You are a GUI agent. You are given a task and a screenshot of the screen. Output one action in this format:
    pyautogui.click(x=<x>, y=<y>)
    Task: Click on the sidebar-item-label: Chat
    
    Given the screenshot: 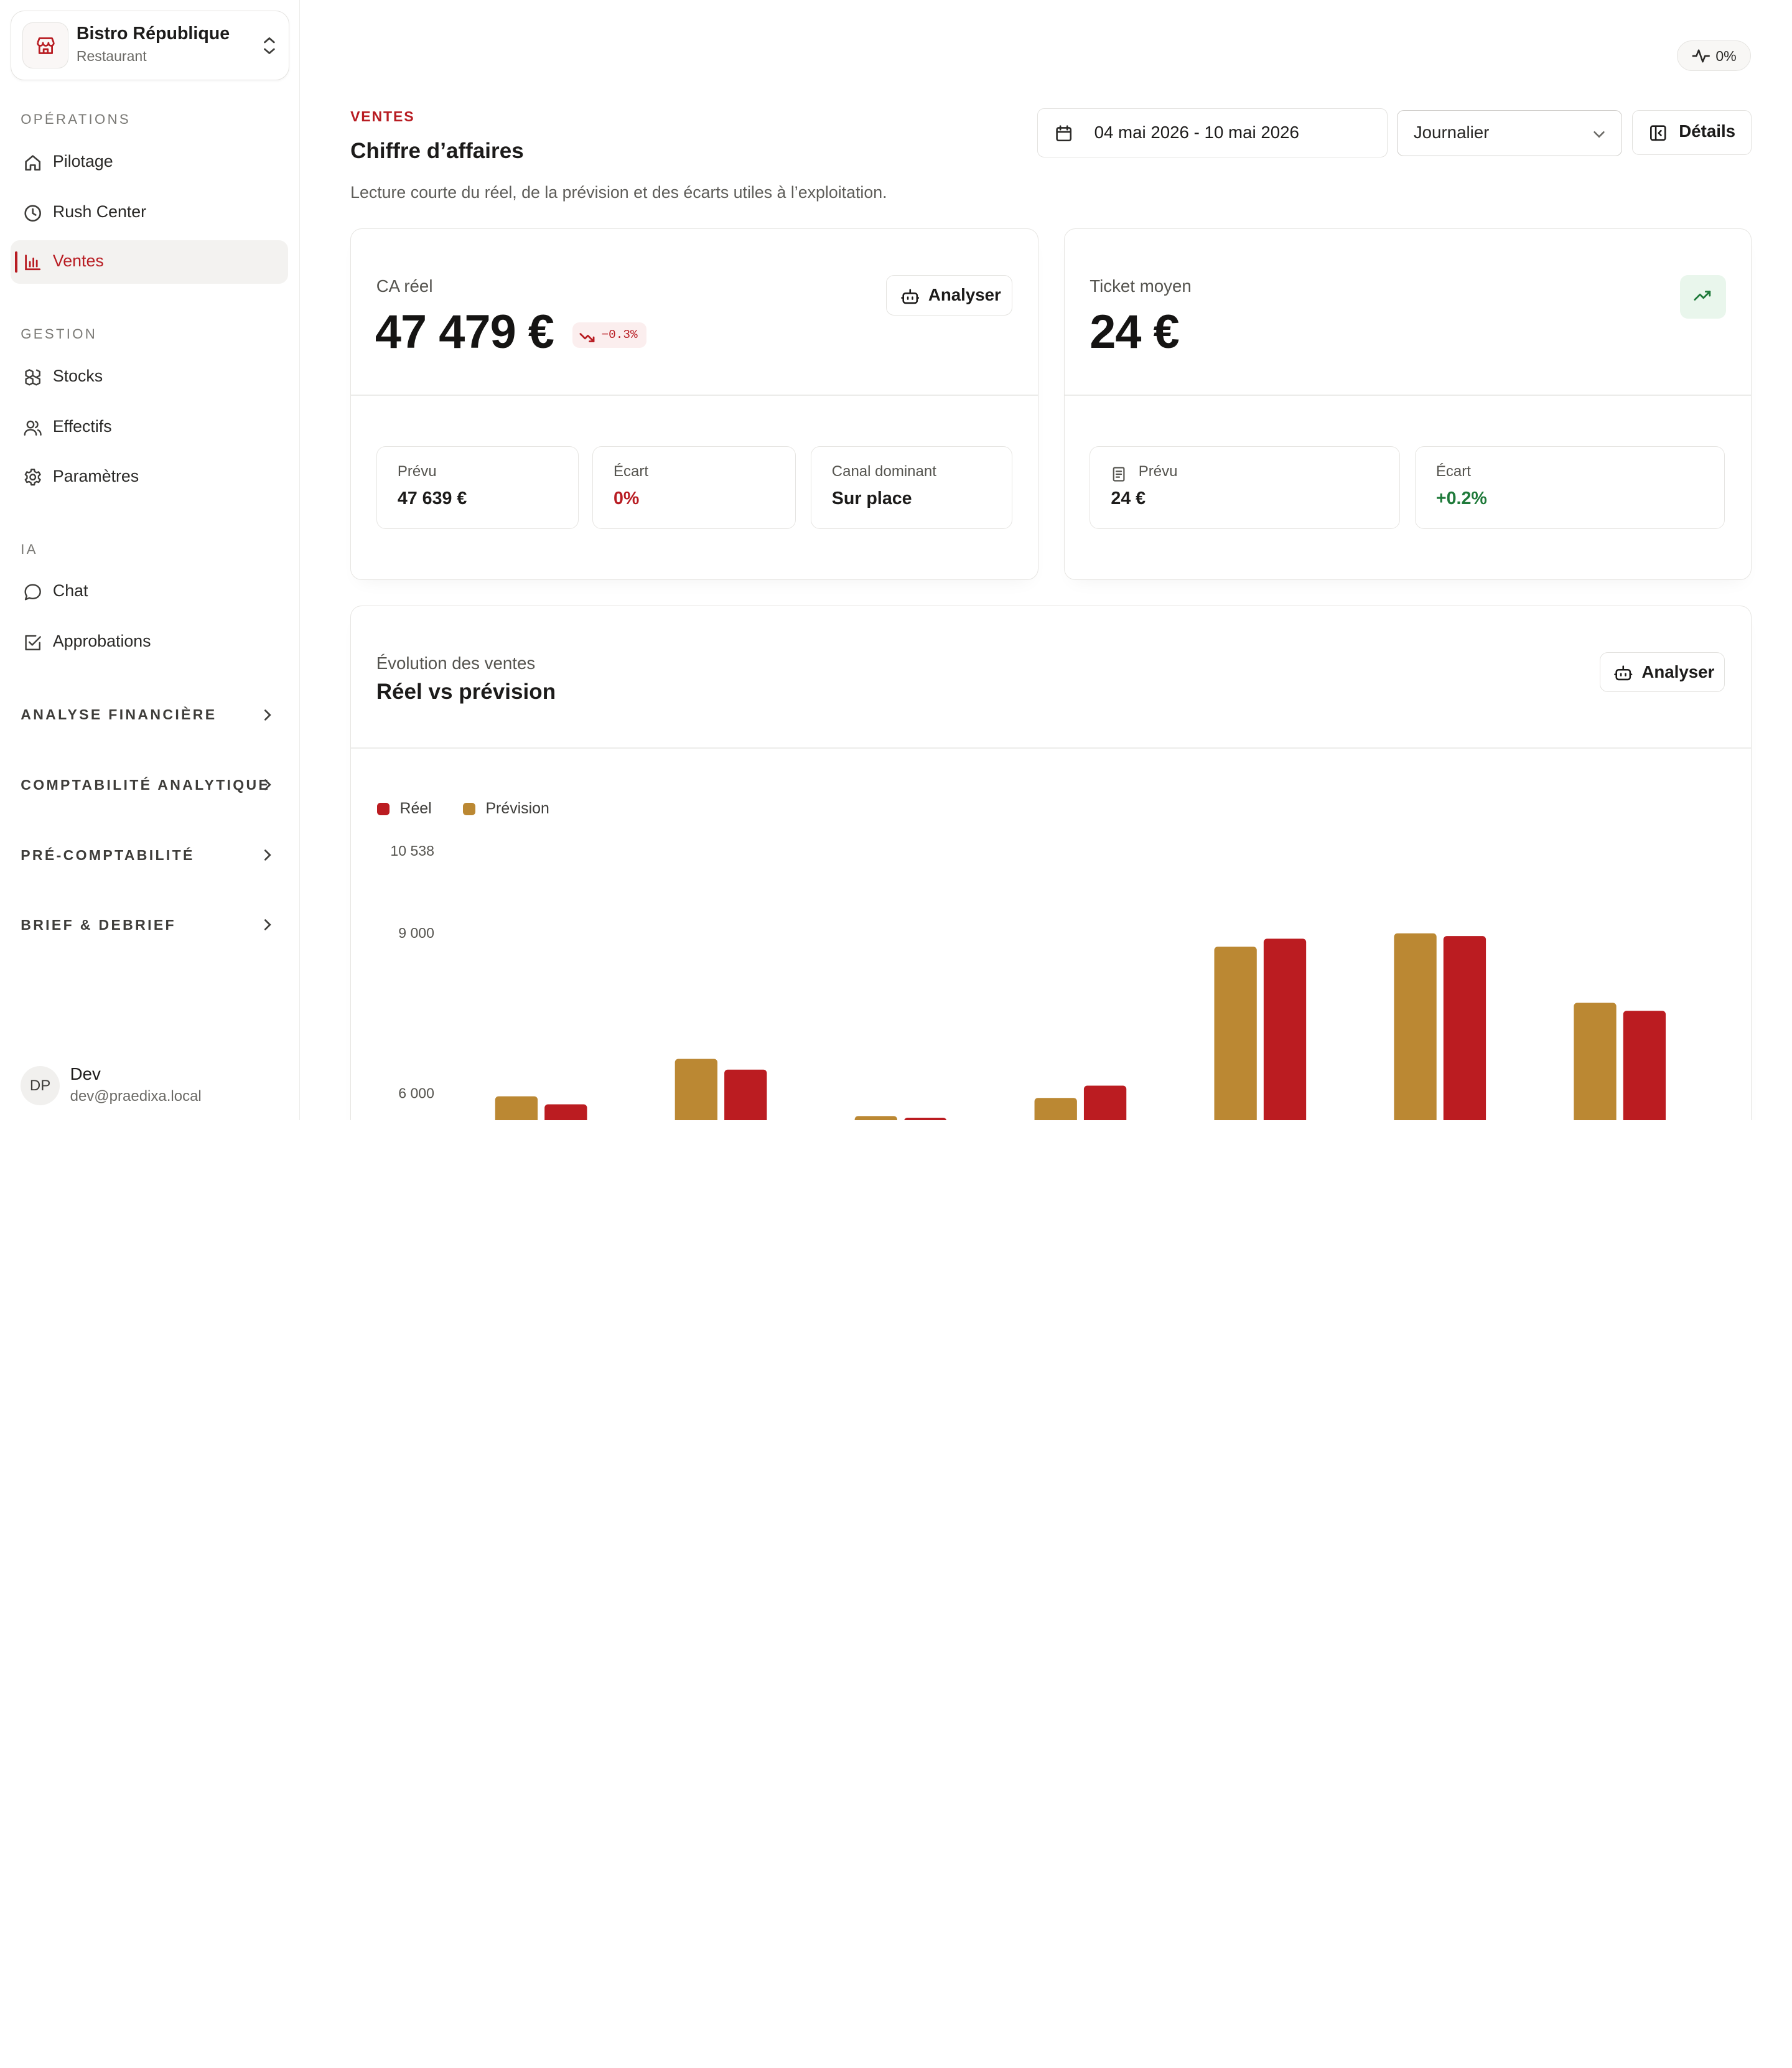 What is the action you would take?
    pyautogui.click(x=70, y=591)
    